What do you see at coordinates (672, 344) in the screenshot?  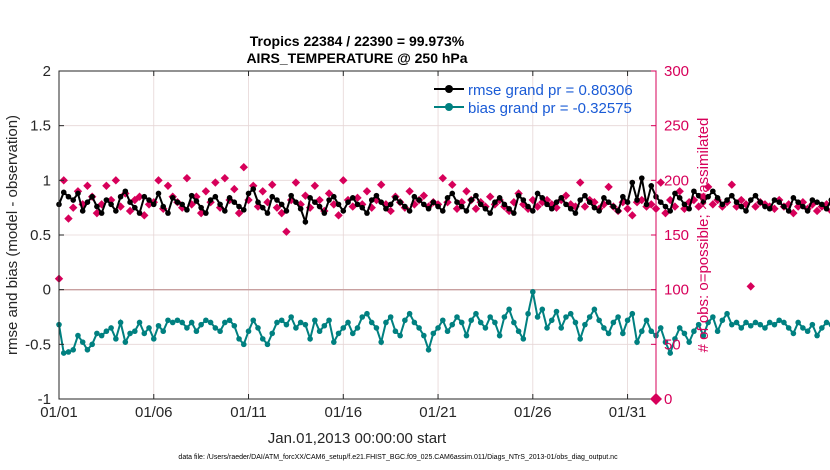 I see `y-right-tick-label: 50` at bounding box center [672, 344].